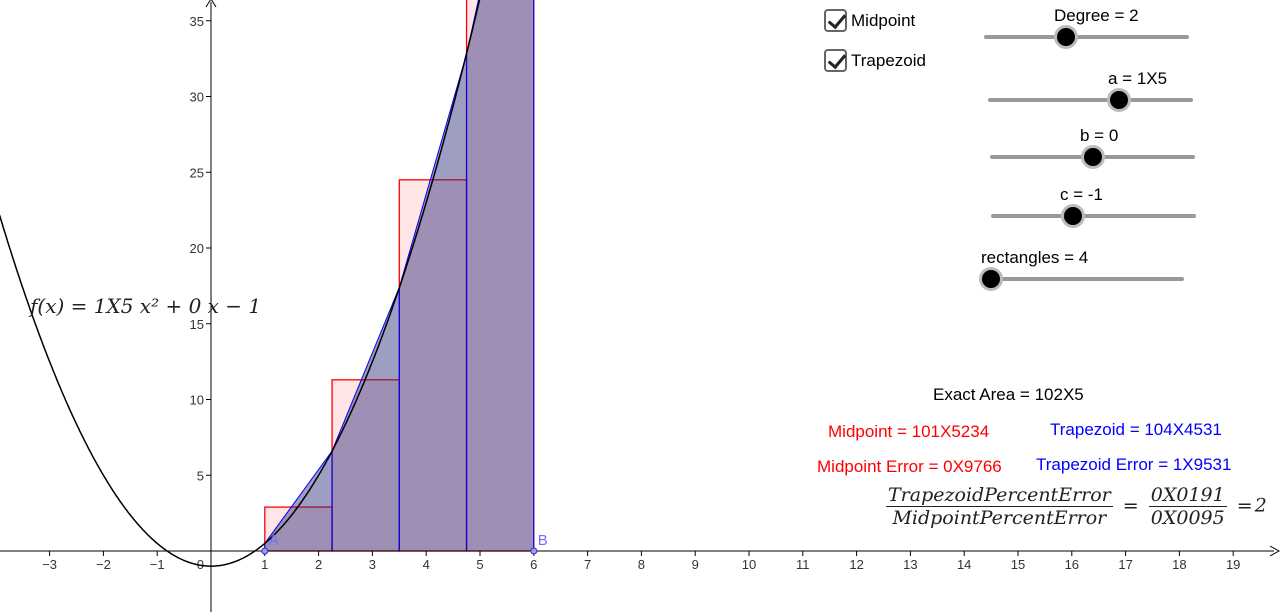 This screenshot has height=612, width=1280. I want to click on x-tick-label: 9, so click(695, 564).